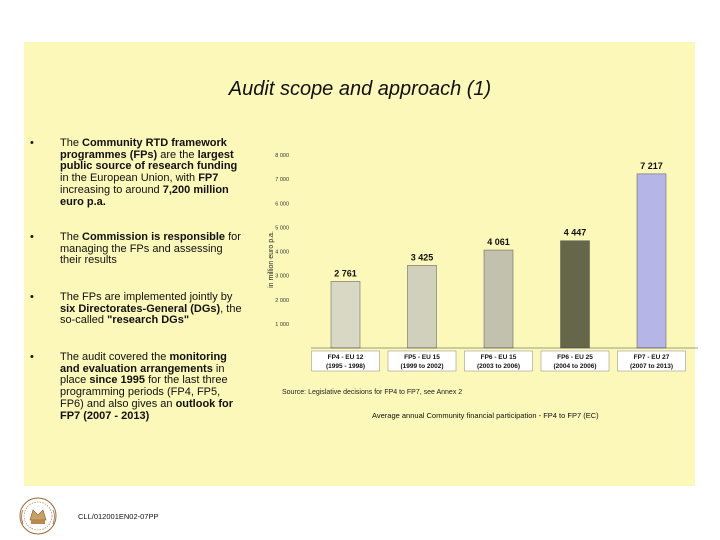 The height and width of the screenshot is (540, 720). What do you see at coordinates (651, 166) in the screenshot?
I see `bar-value-label: 7 217` at bounding box center [651, 166].